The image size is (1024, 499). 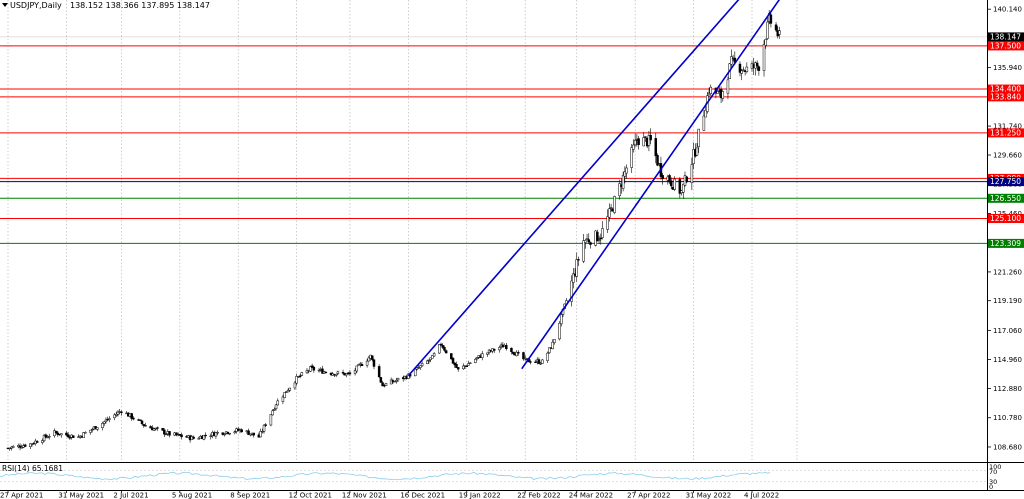 I want to click on price-tick-label: 112.880, so click(x=1007, y=389).